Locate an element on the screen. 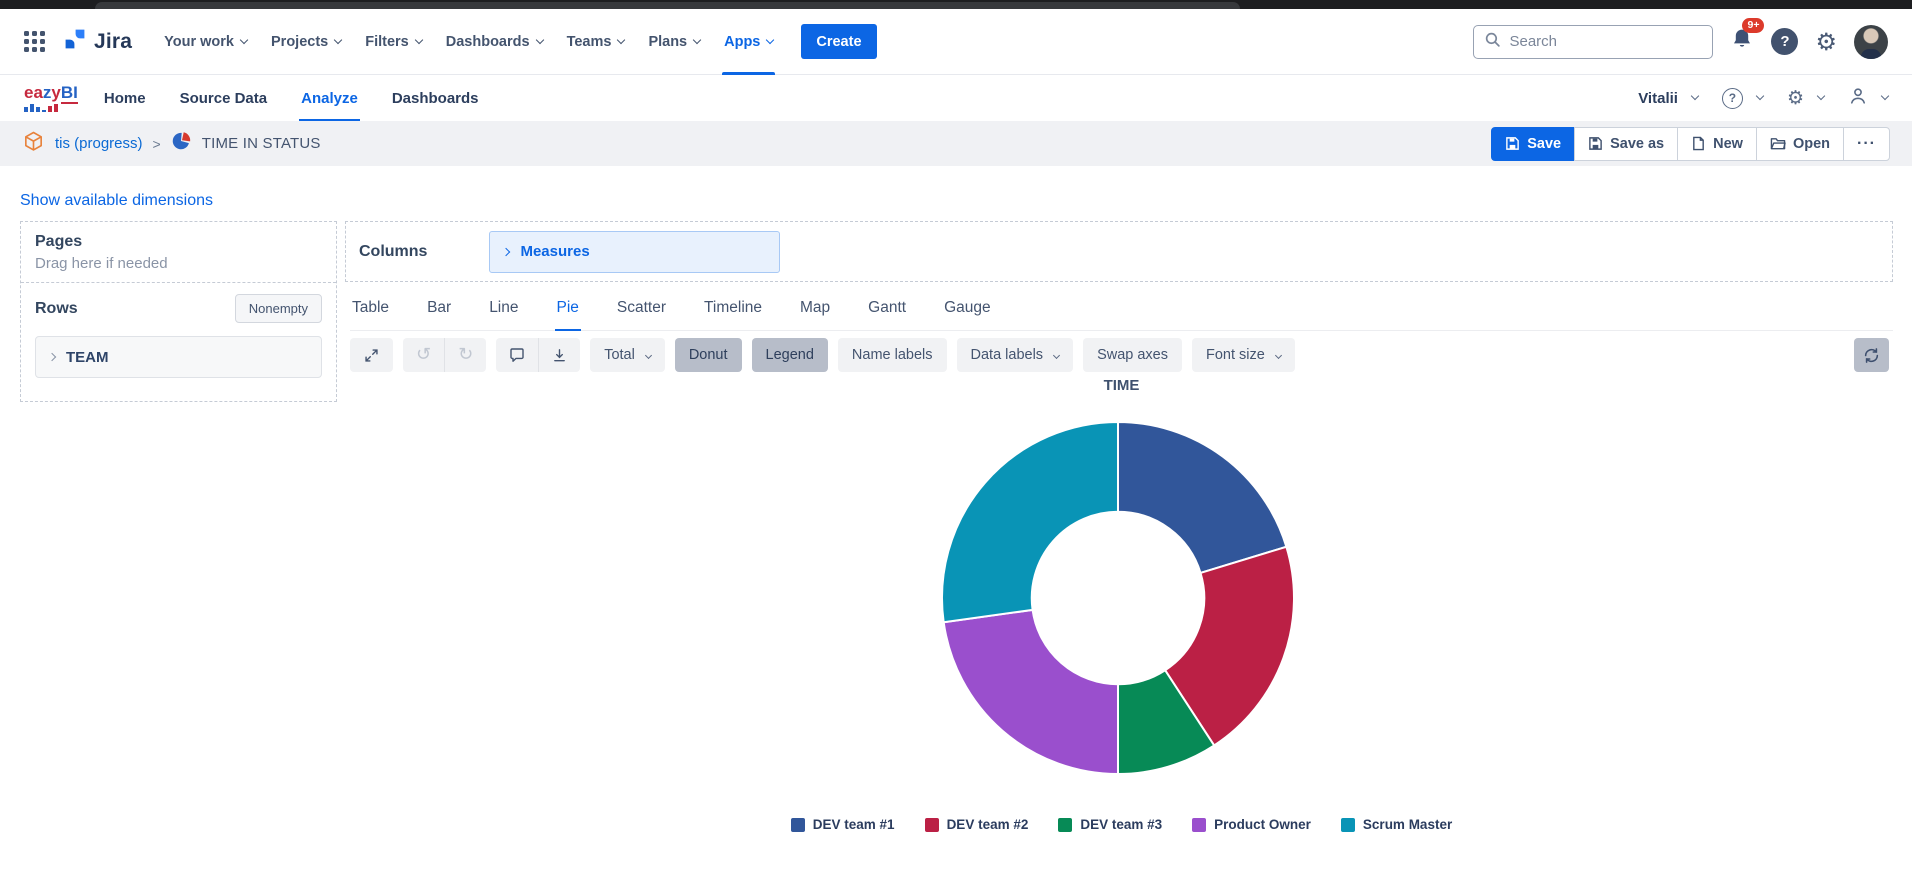 This screenshot has width=1912, height=888. jira-logo: Jira is located at coordinates (97, 41).